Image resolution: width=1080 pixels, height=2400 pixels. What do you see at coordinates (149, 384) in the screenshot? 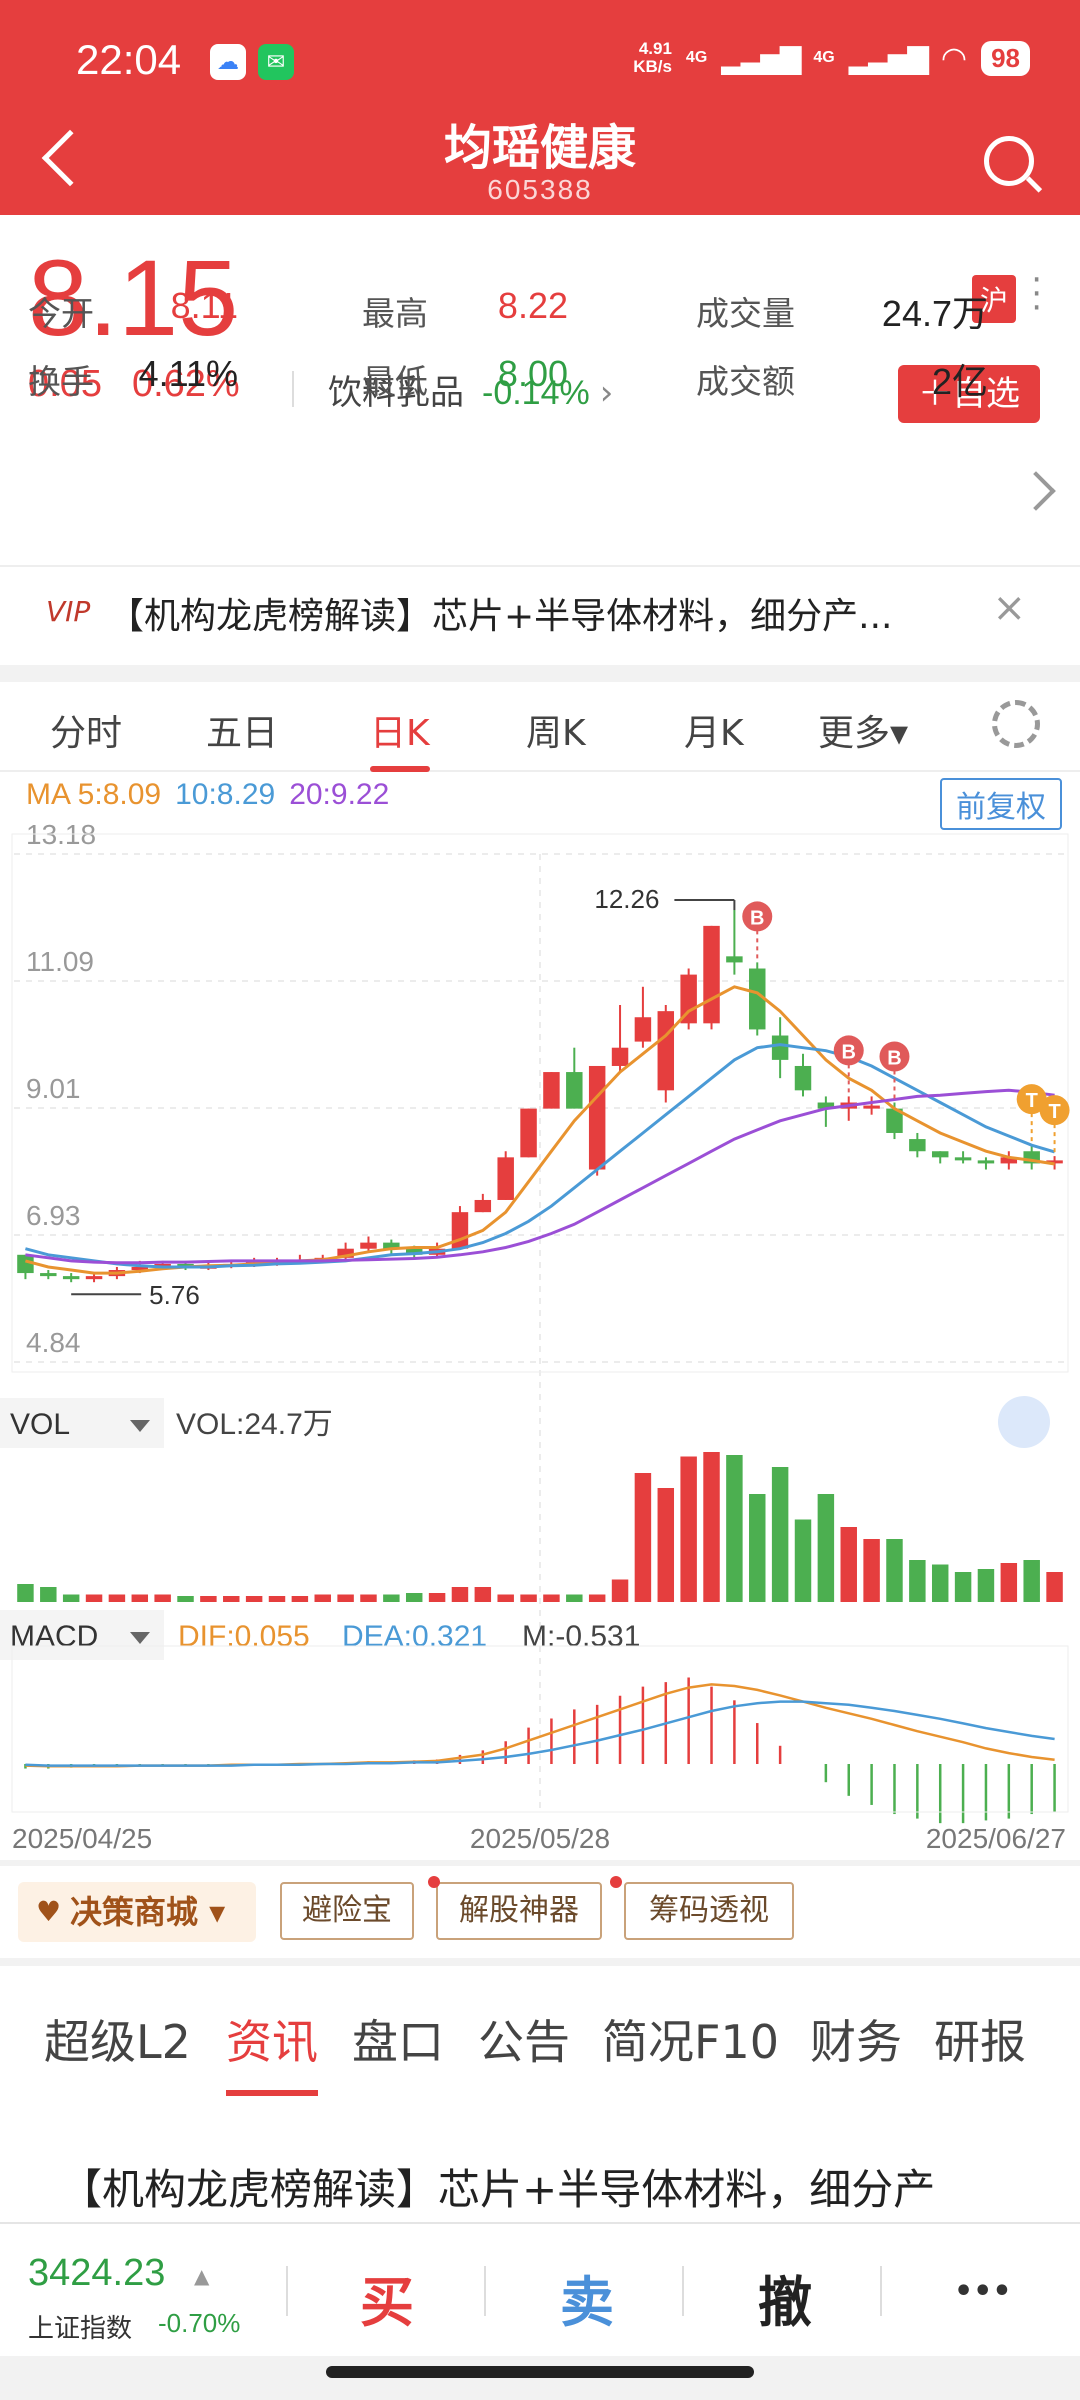
I see `price-change: 0.05 0.62%` at bounding box center [149, 384].